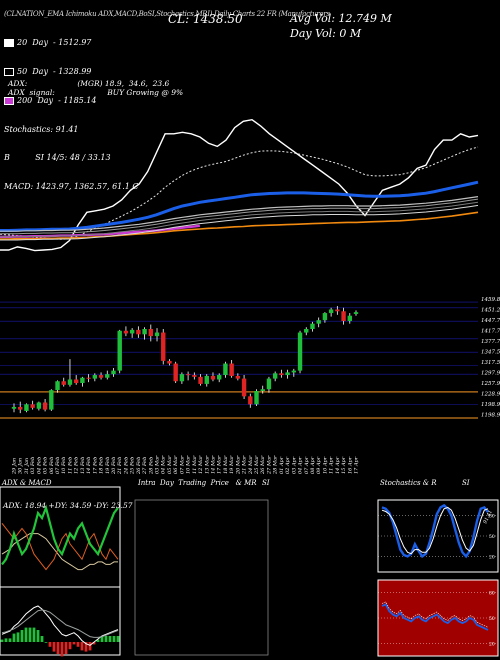 The width and height of the screenshot is (500, 660). I want to click on intraday-frame, so click(201, 577).